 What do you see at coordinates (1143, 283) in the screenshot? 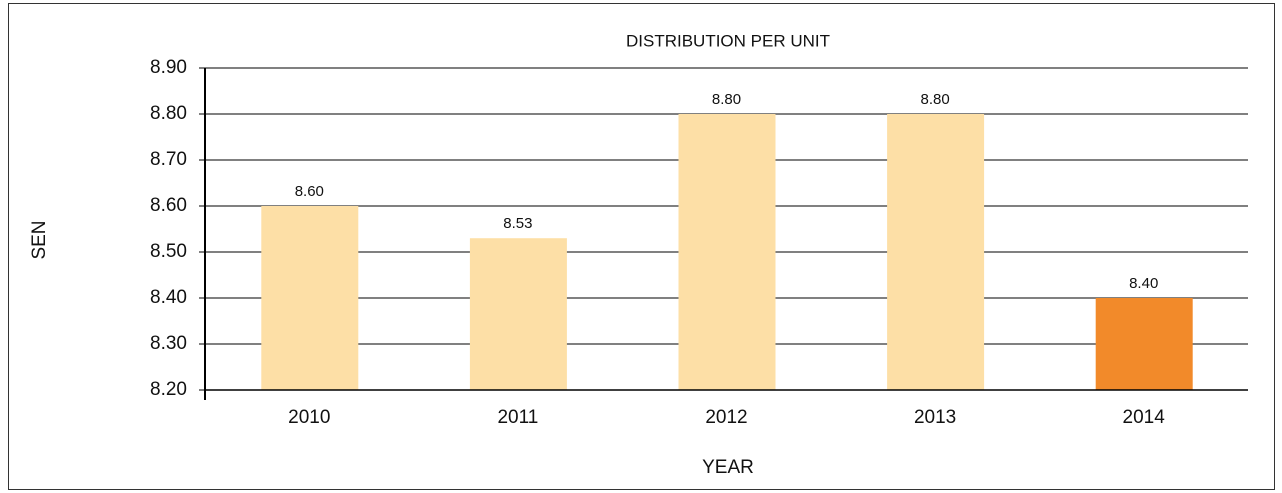
I see `data-label: 8.40` at bounding box center [1143, 283].